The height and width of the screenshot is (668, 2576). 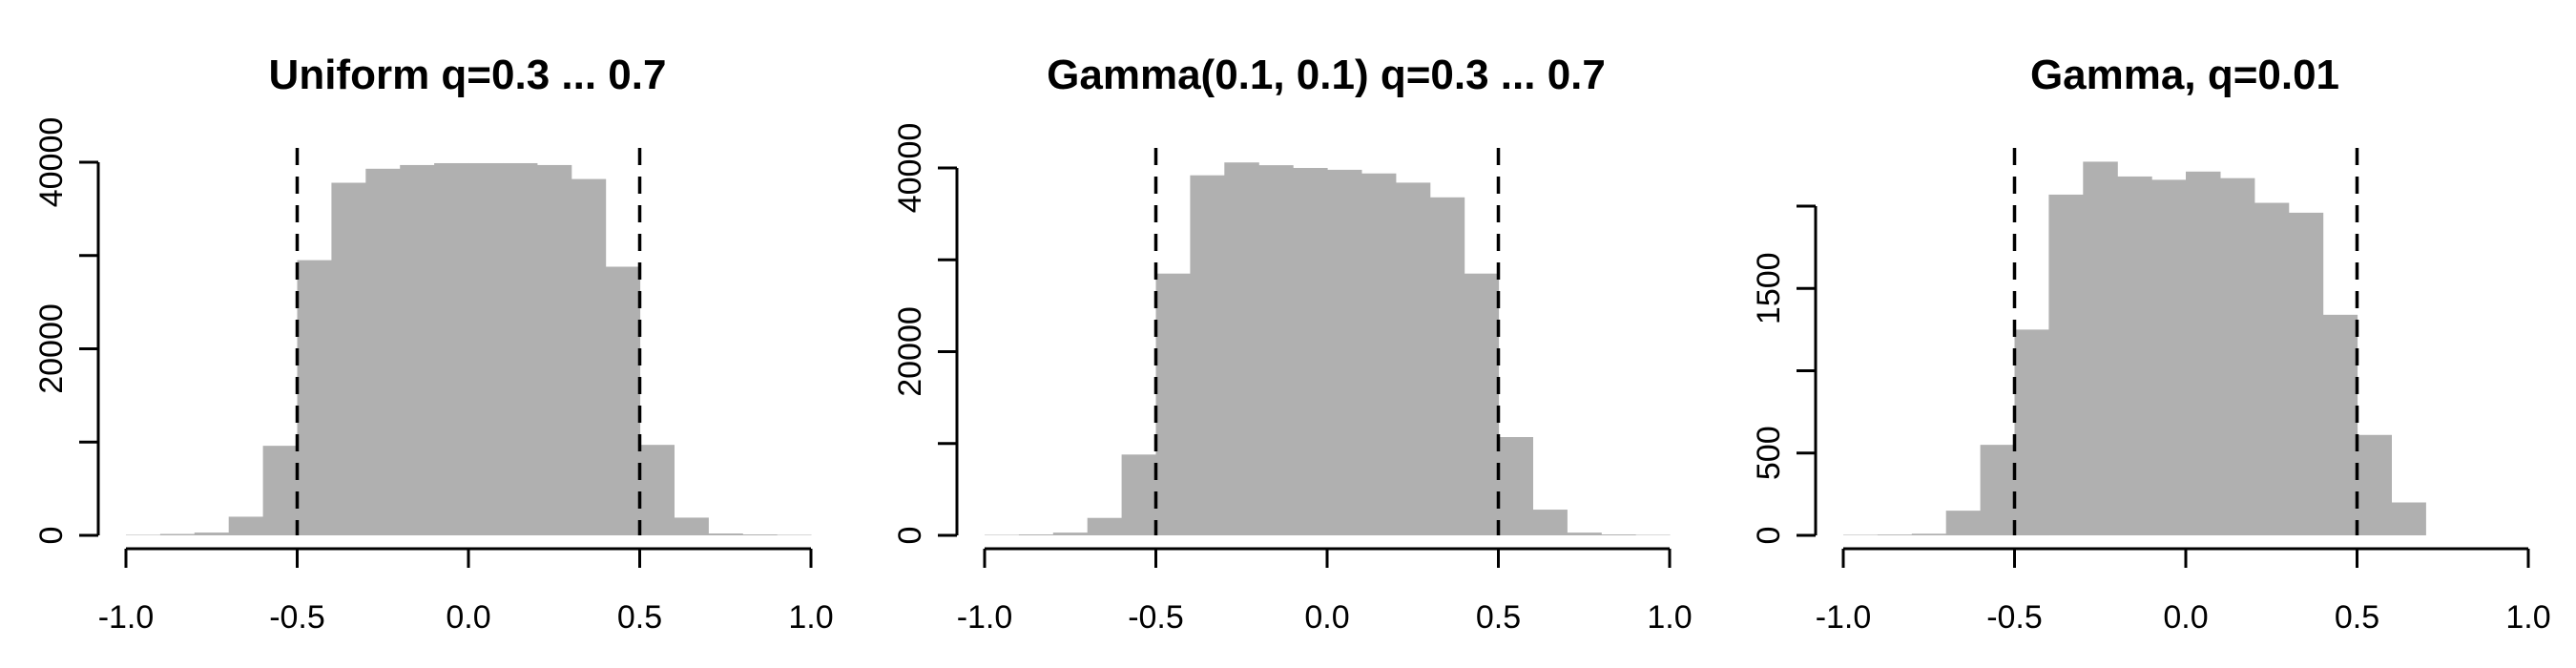 What do you see at coordinates (1326, 75) in the screenshot?
I see `chart-title: Gamma(0.1, 0.1) q=0.3 ... 0.7` at bounding box center [1326, 75].